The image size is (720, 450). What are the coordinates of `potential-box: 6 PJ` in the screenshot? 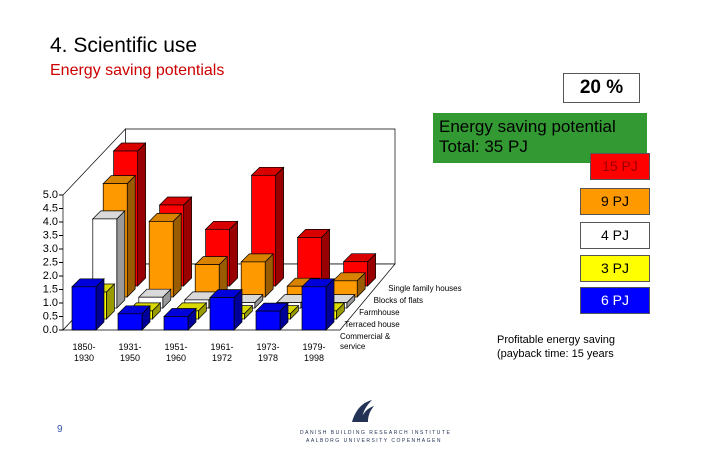 It's located at (615, 300).